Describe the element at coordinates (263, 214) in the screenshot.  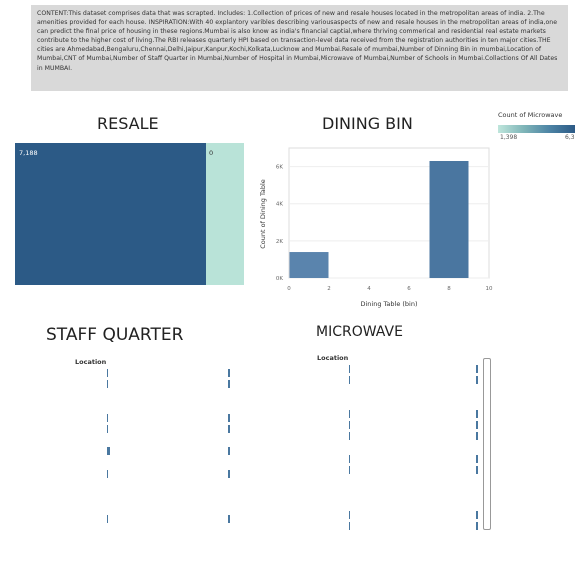
I see `dining-y-axis-label: Count of Dining Table` at that location.